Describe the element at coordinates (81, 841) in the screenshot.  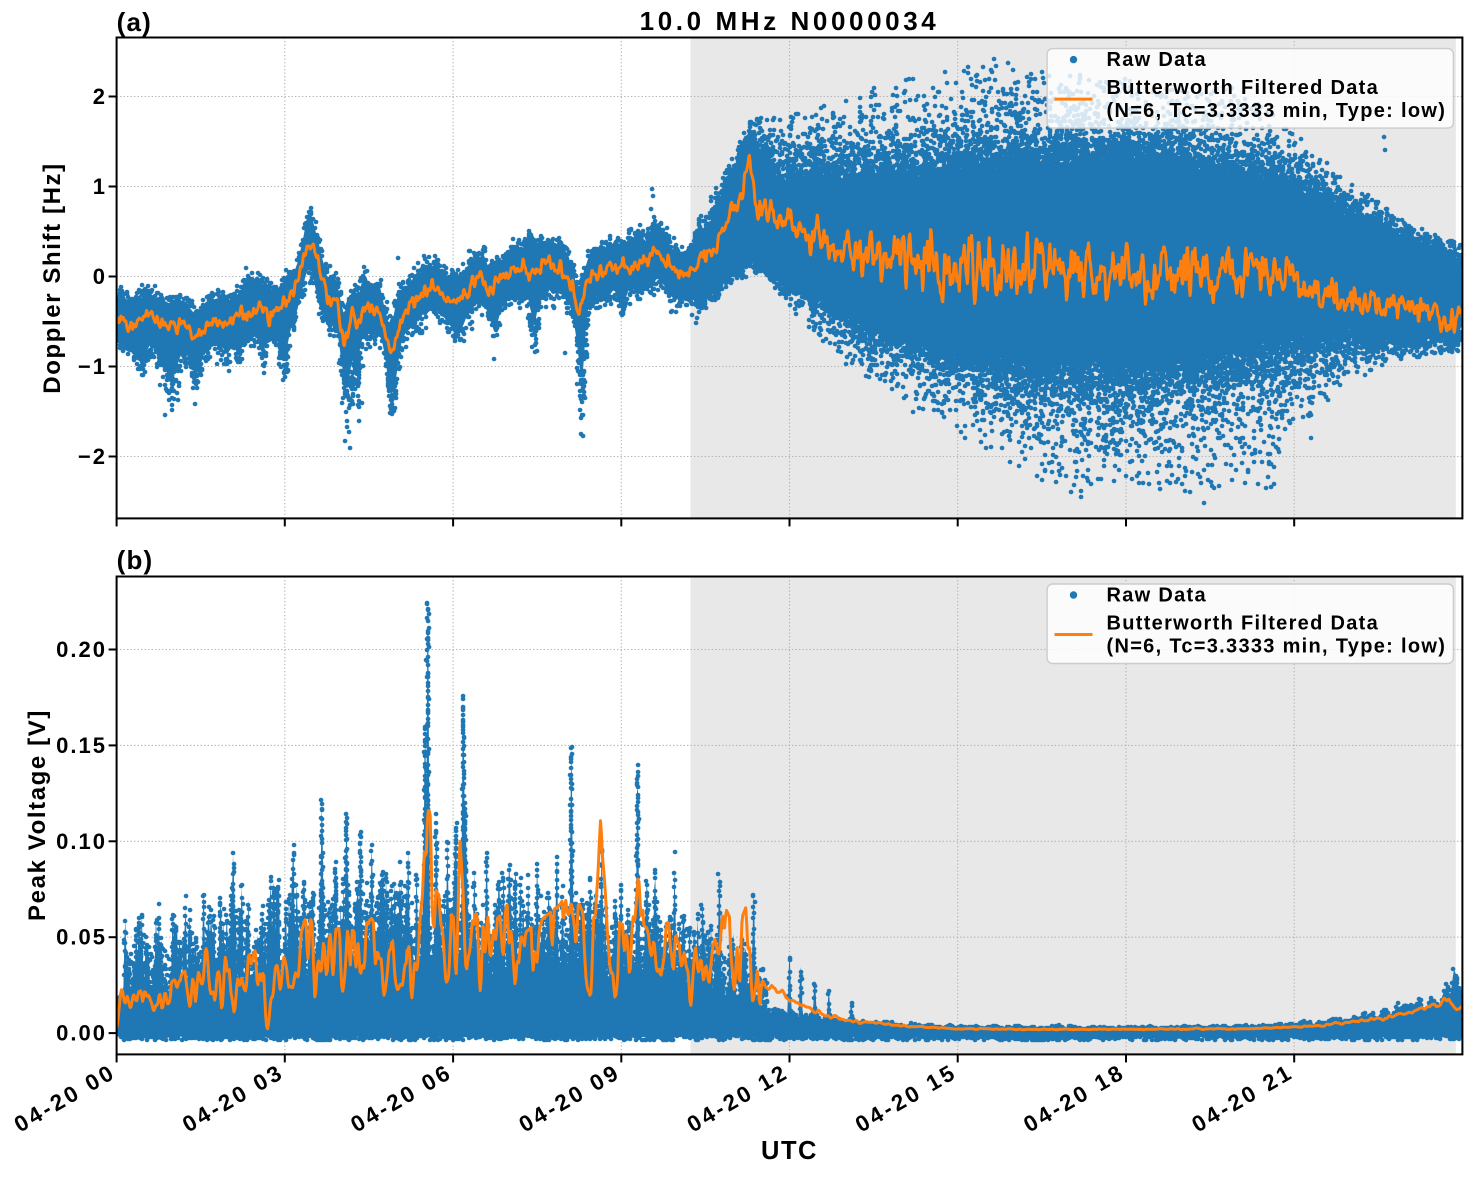
I see `svg-text: 0.10` at that location.